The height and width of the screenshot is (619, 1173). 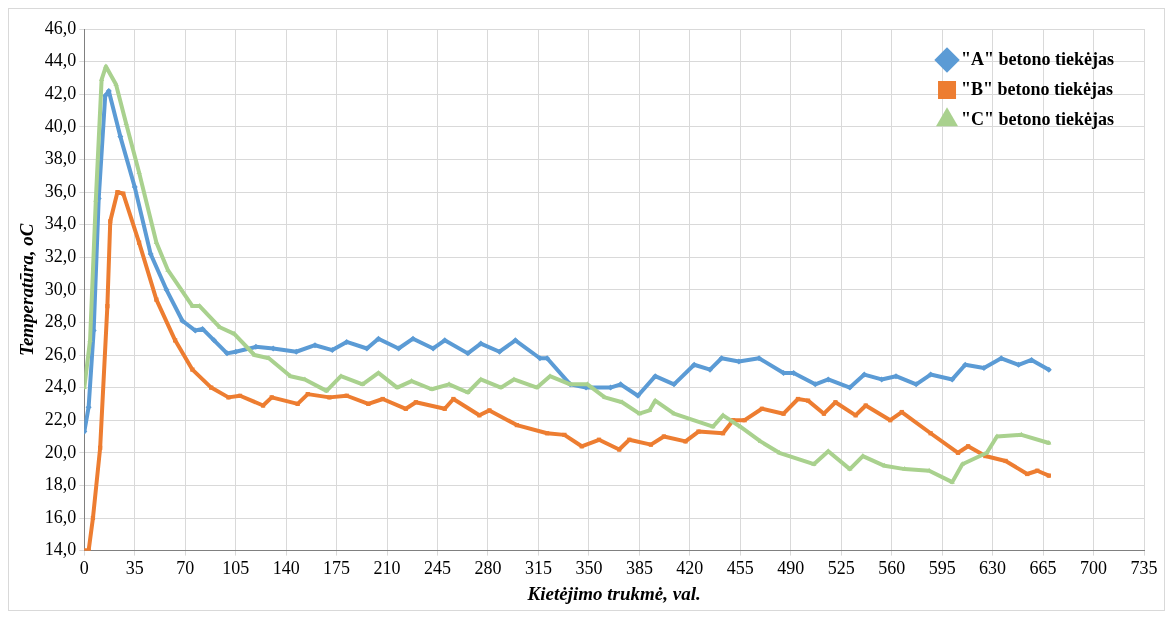 What do you see at coordinates (589, 568) in the screenshot?
I see `x-tick-label: 350` at bounding box center [589, 568].